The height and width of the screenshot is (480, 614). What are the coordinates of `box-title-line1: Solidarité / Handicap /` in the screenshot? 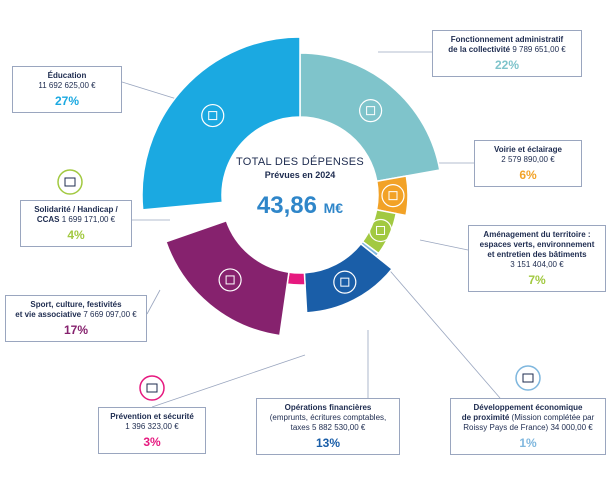 It's located at (76, 209).